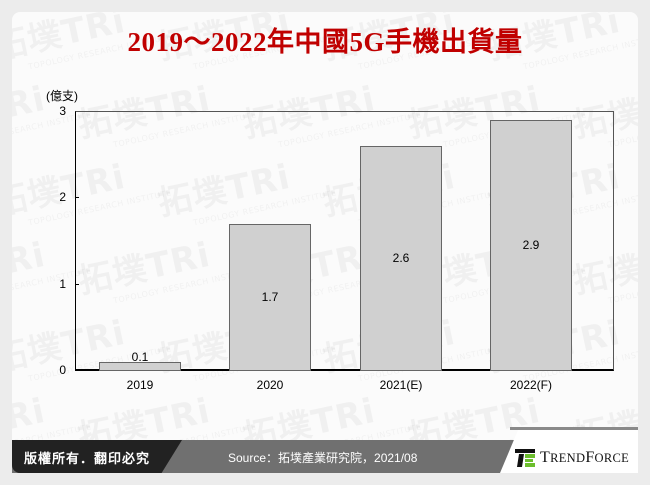 The height and width of the screenshot is (485, 650). I want to click on y-tick-3: 3, so click(62, 111).